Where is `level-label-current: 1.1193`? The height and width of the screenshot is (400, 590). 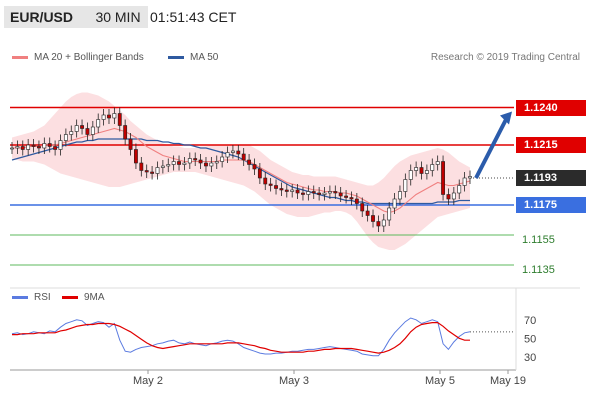 level-label-current: 1.1193 is located at coordinates (551, 178).